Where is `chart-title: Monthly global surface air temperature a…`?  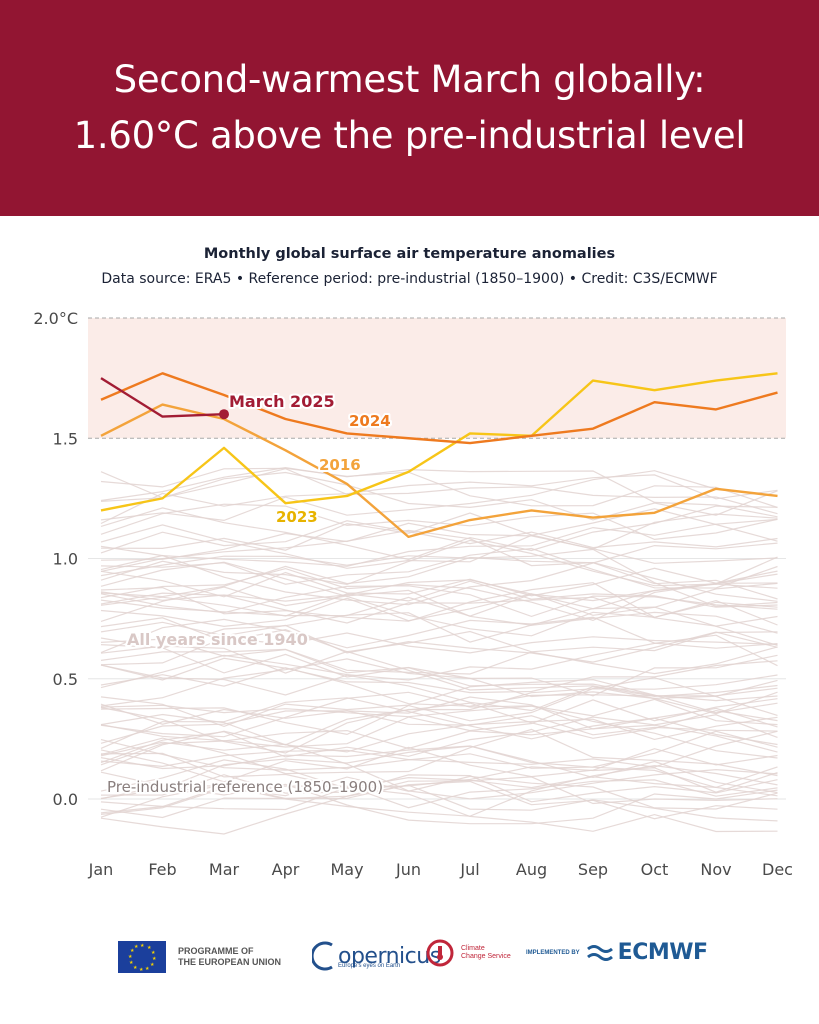
chart-title: Monthly global surface air temperature a… is located at coordinates (409, 254).